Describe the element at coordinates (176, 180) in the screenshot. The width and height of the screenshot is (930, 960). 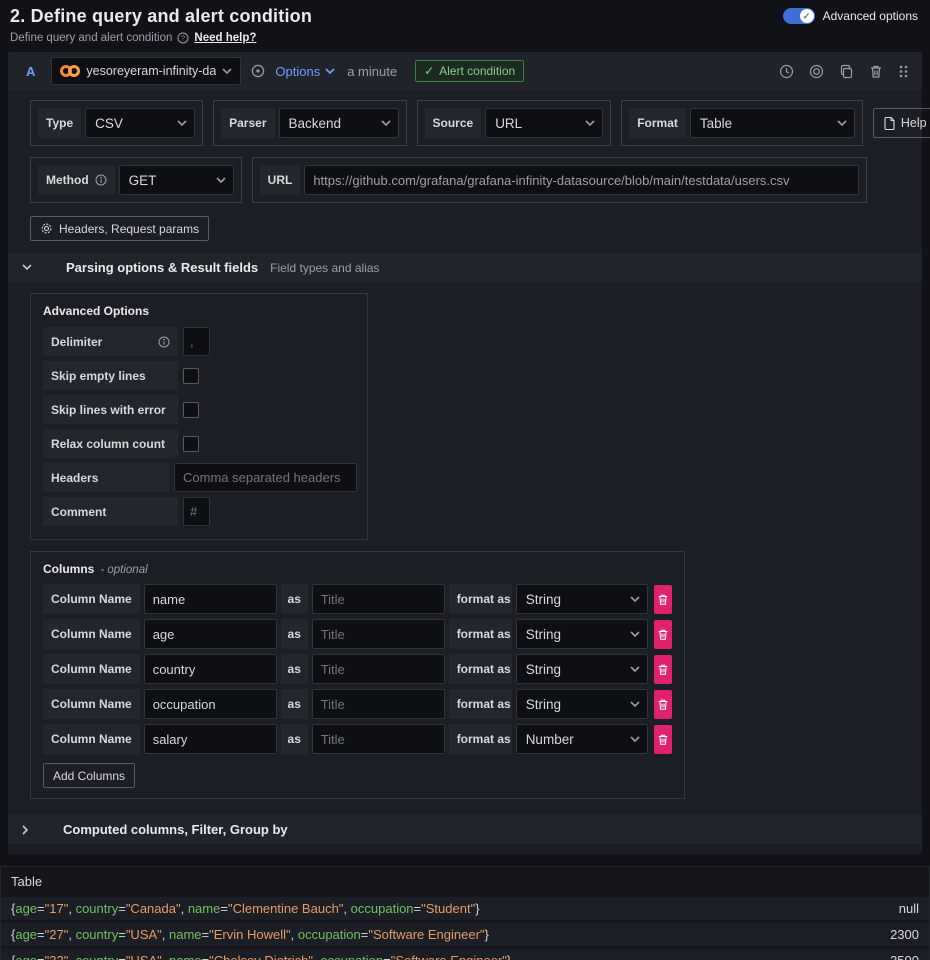
I see `method-select: GET` at that location.